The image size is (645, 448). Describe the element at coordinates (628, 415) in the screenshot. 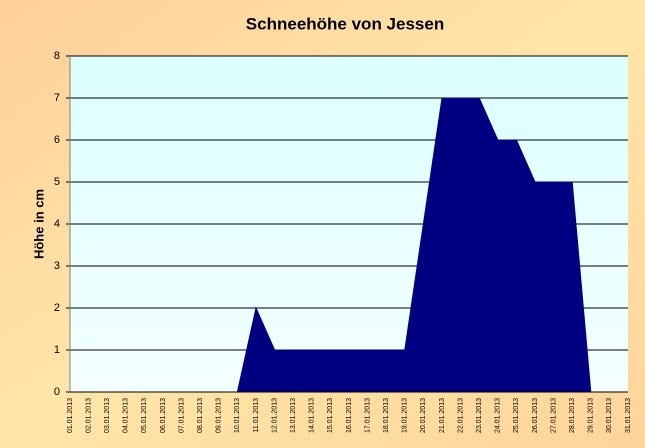

I see `x-tick-label: 31.01.2013` at that location.